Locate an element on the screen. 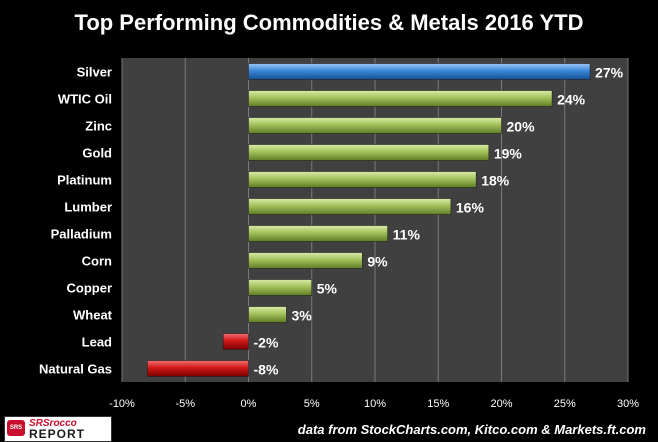  category-label: Silver is located at coordinates (94, 72).